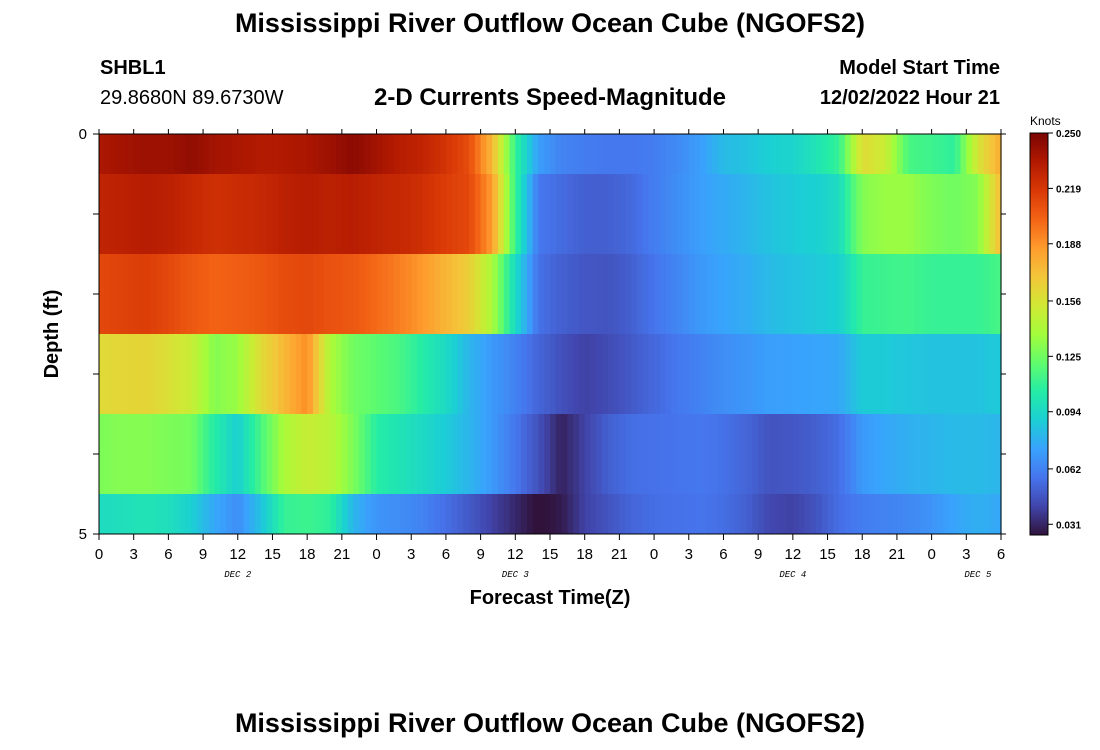  I want to click on x-axis-label: Forecast Time(Z), so click(550, 598).